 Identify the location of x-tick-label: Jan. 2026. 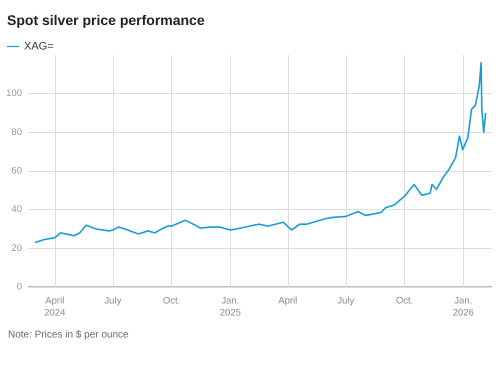
(463, 307).